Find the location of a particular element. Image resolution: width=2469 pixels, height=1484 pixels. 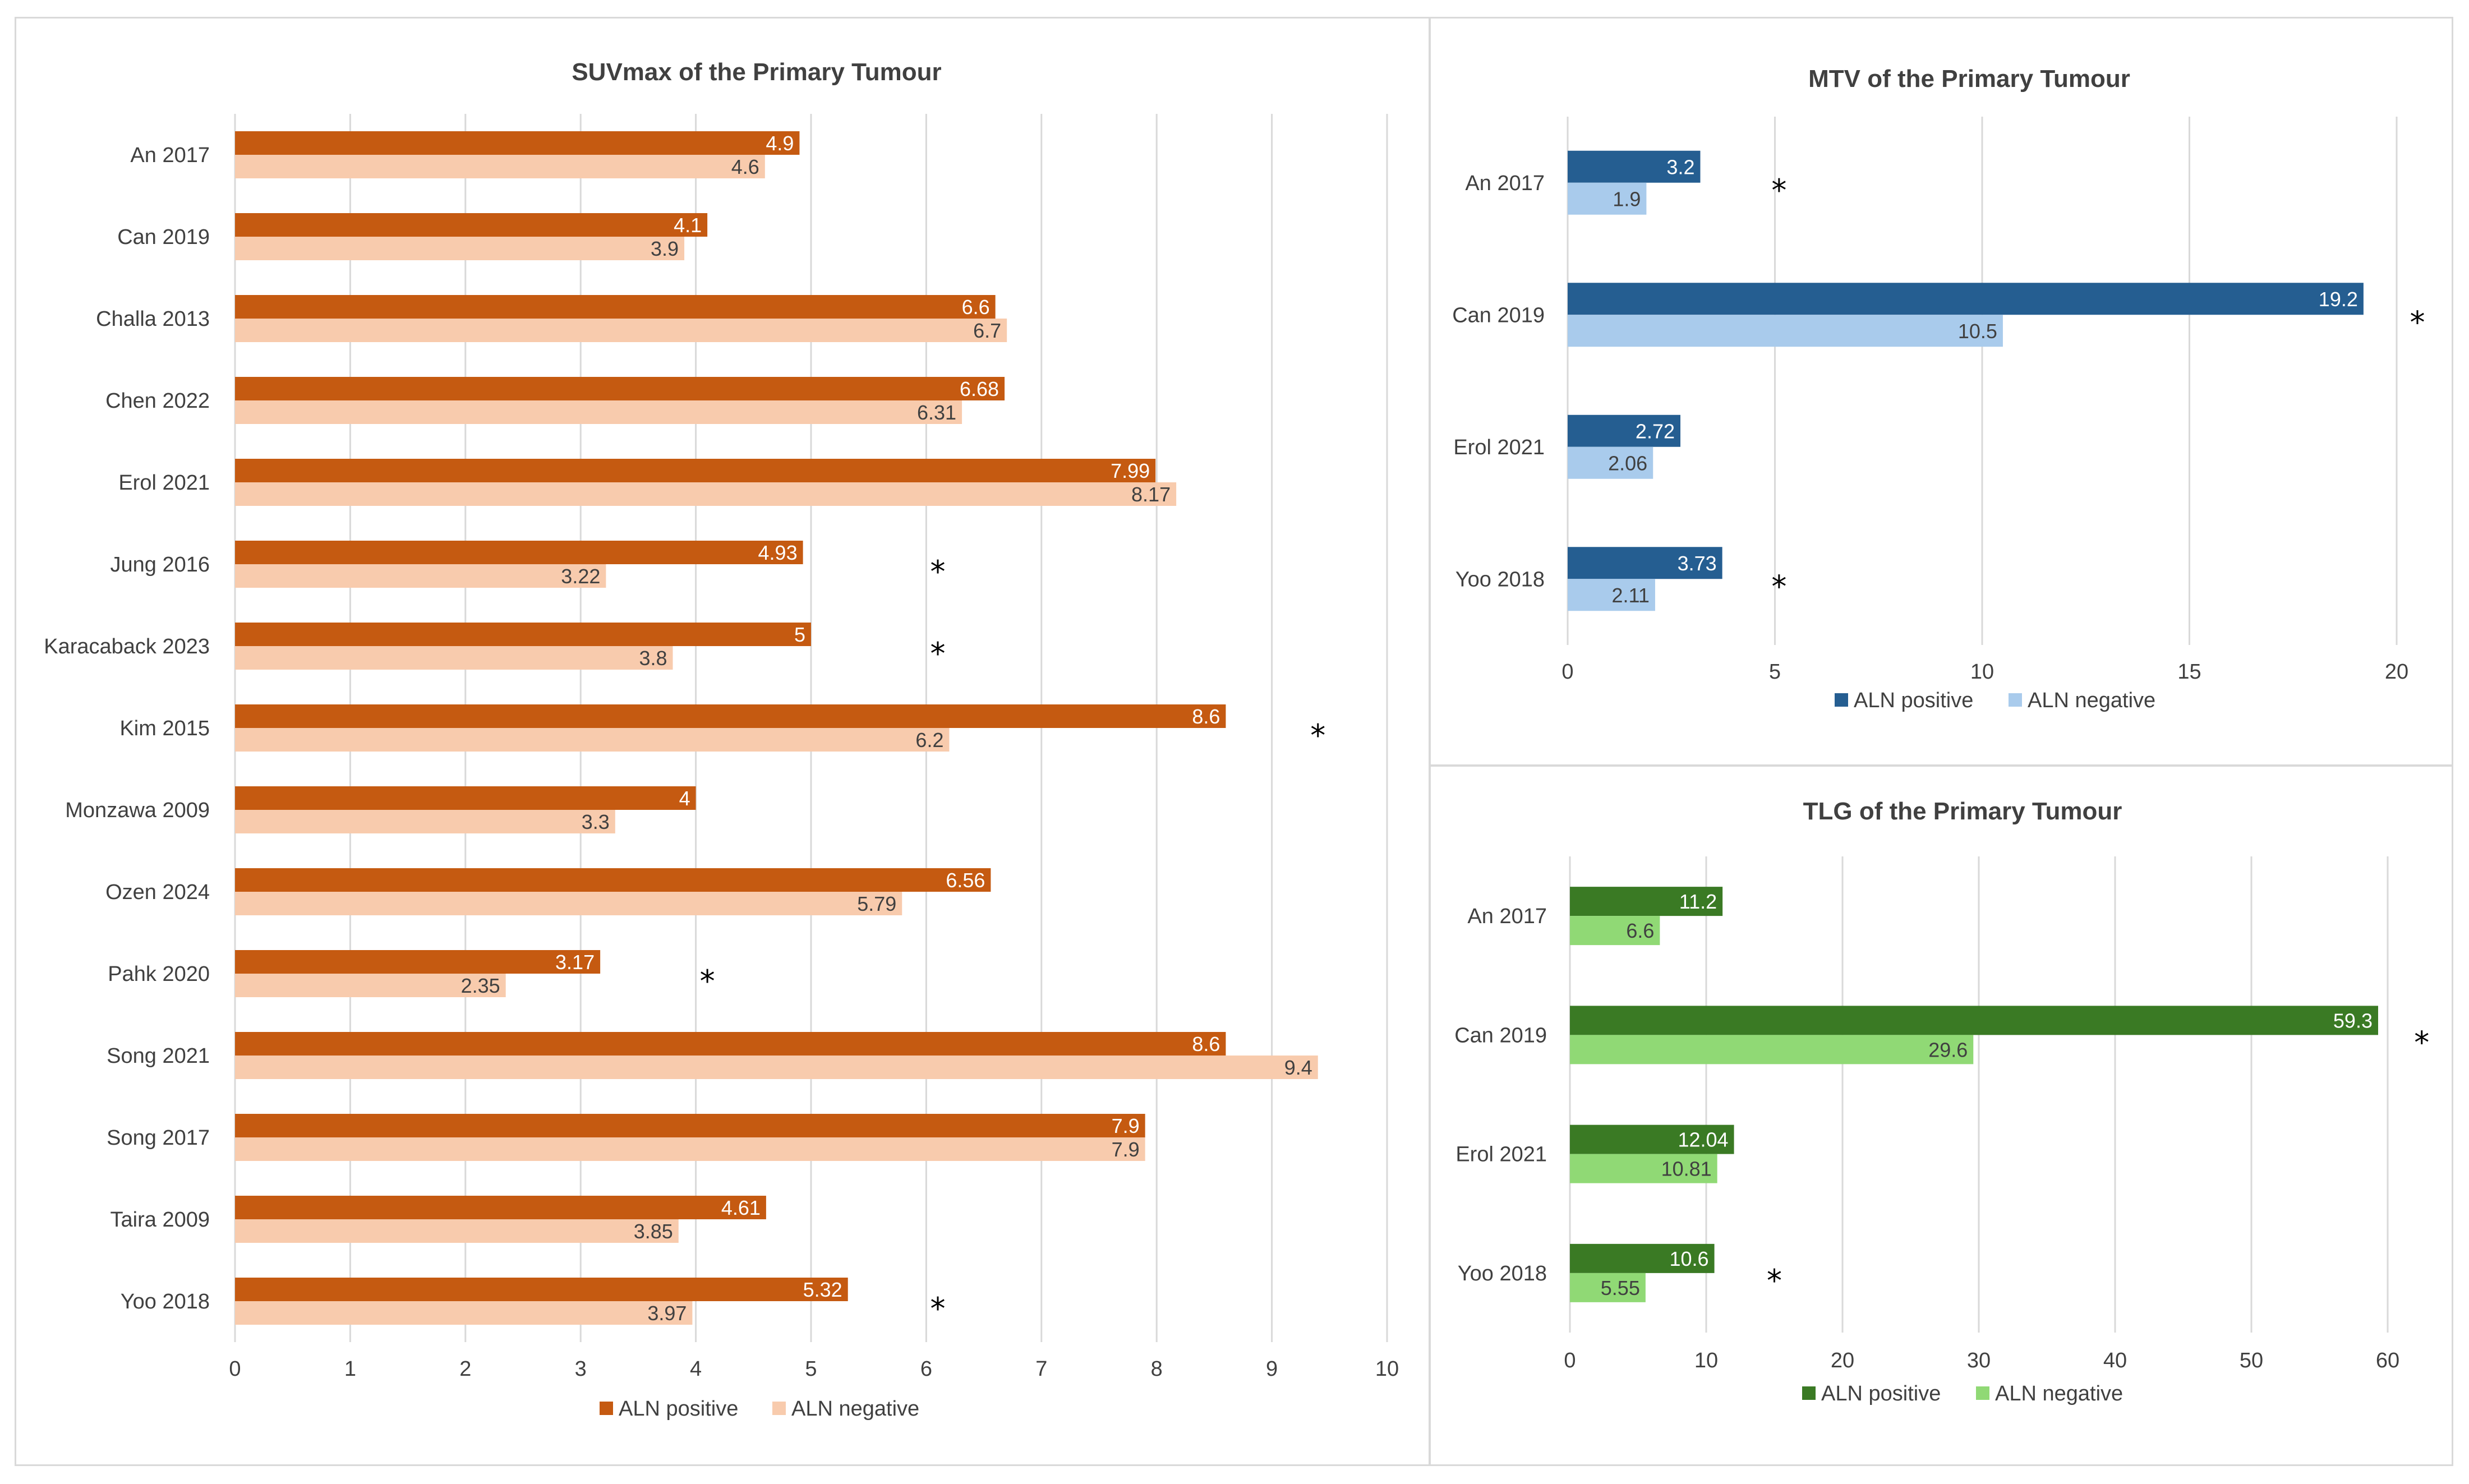

data-label: 3.2 is located at coordinates (1680, 166).